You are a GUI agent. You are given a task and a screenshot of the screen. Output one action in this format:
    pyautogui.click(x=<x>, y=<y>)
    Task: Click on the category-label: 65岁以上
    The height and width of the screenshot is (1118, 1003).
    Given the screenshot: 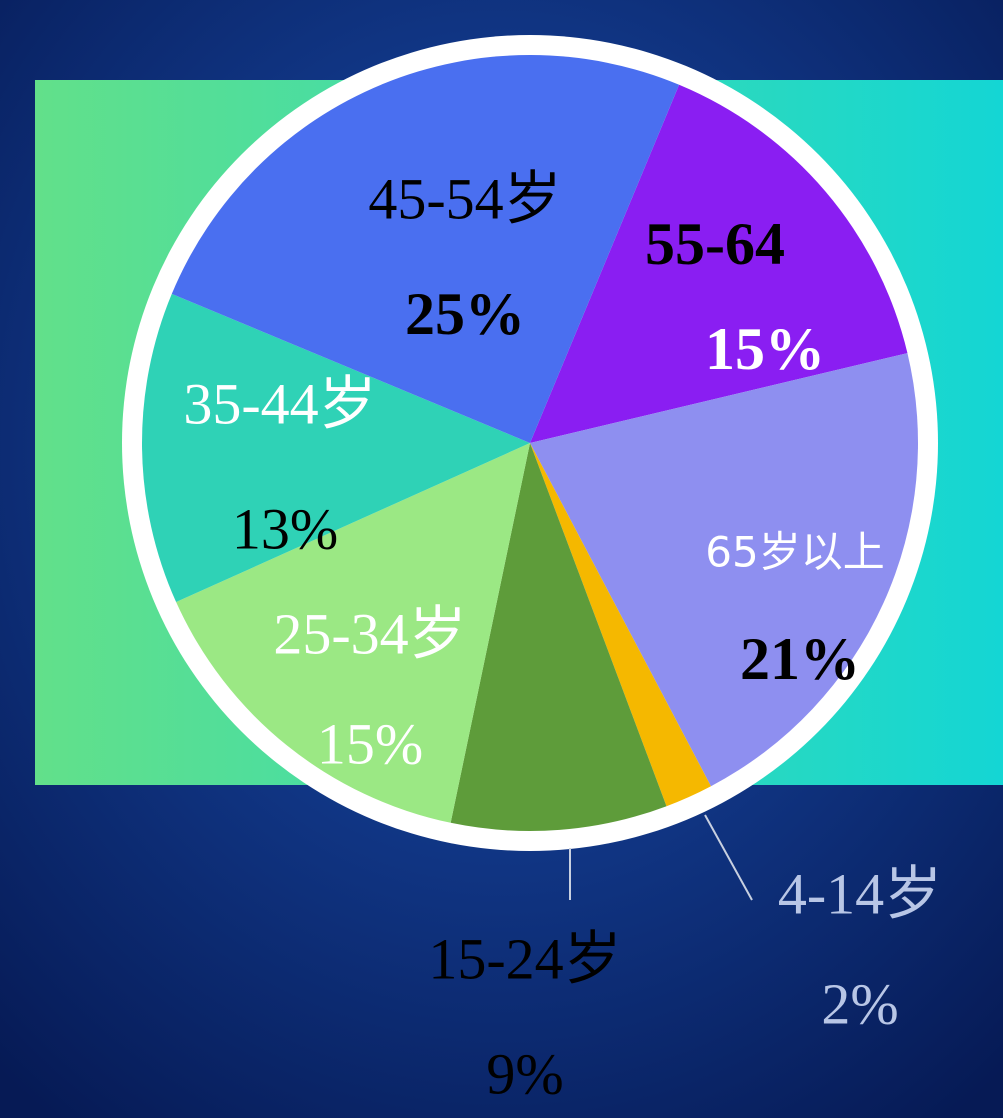 What is the action you would take?
    pyautogui.click(x=794, y=552)
    